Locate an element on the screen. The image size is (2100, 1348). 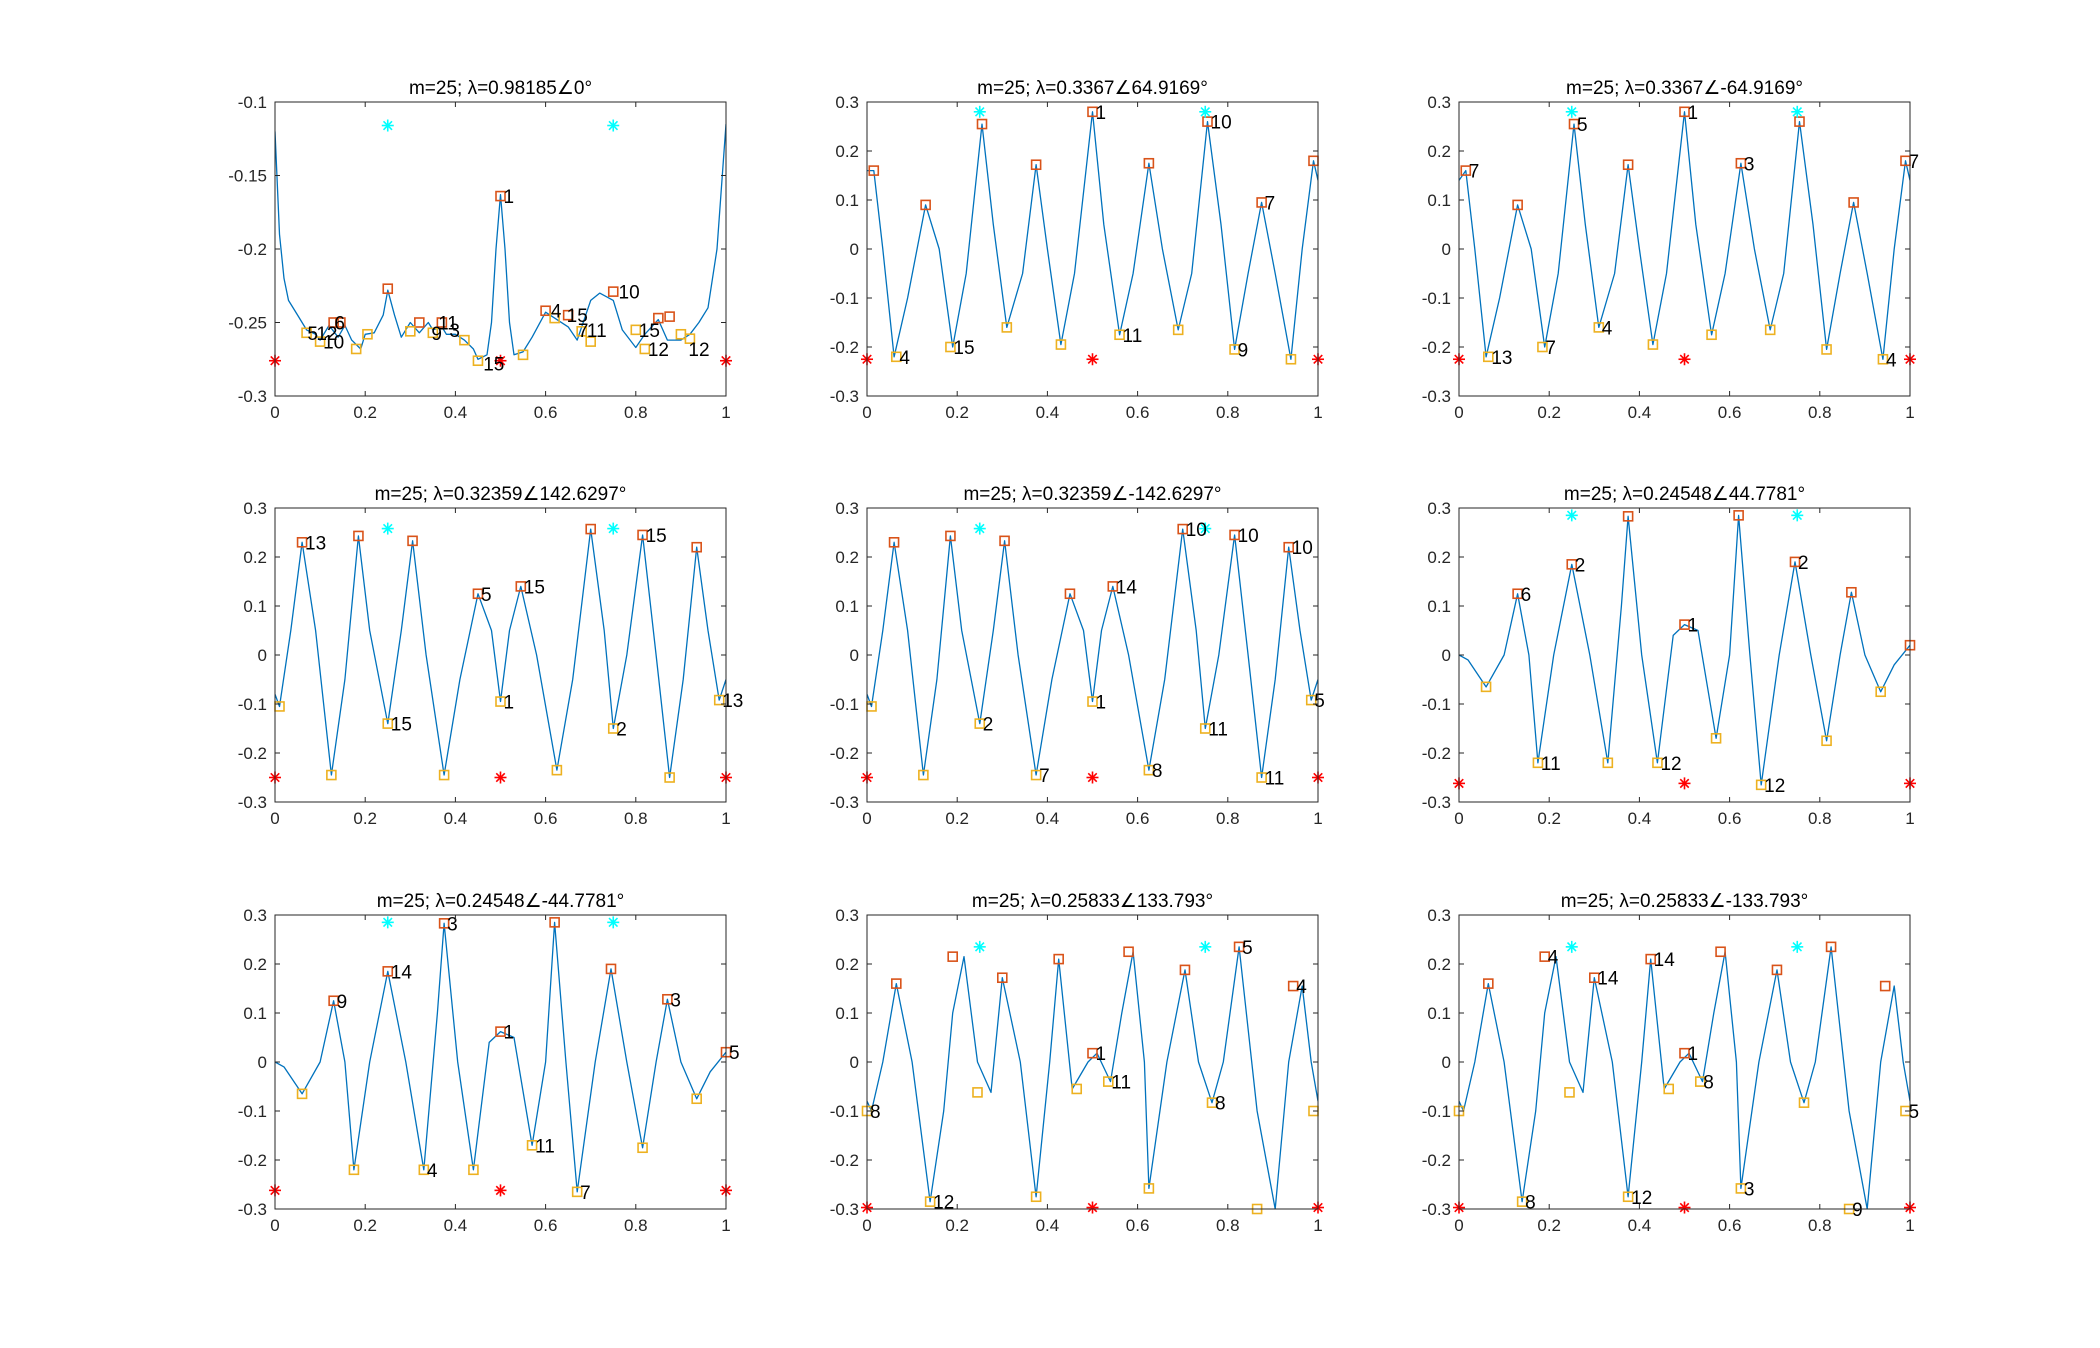
y-tick-label: 0.2 is located at coordinates (1439, 557).